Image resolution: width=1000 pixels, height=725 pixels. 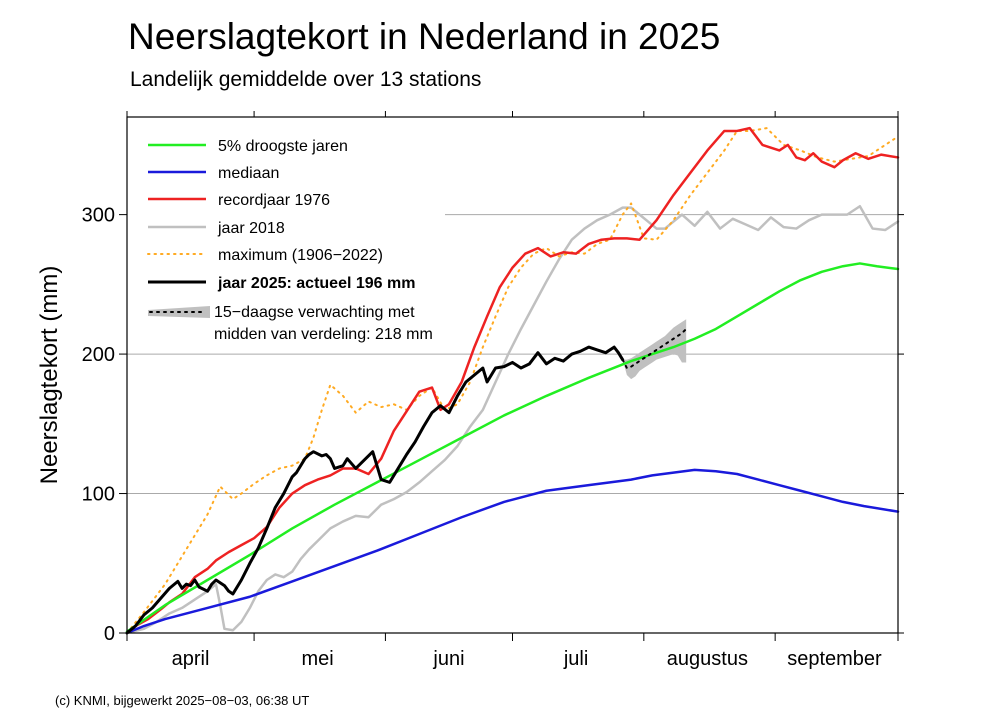 What do you see at coordinates (318, 659) in the screenshot?
I see `x-tick-label: mei` at bounding box center [318, 659].